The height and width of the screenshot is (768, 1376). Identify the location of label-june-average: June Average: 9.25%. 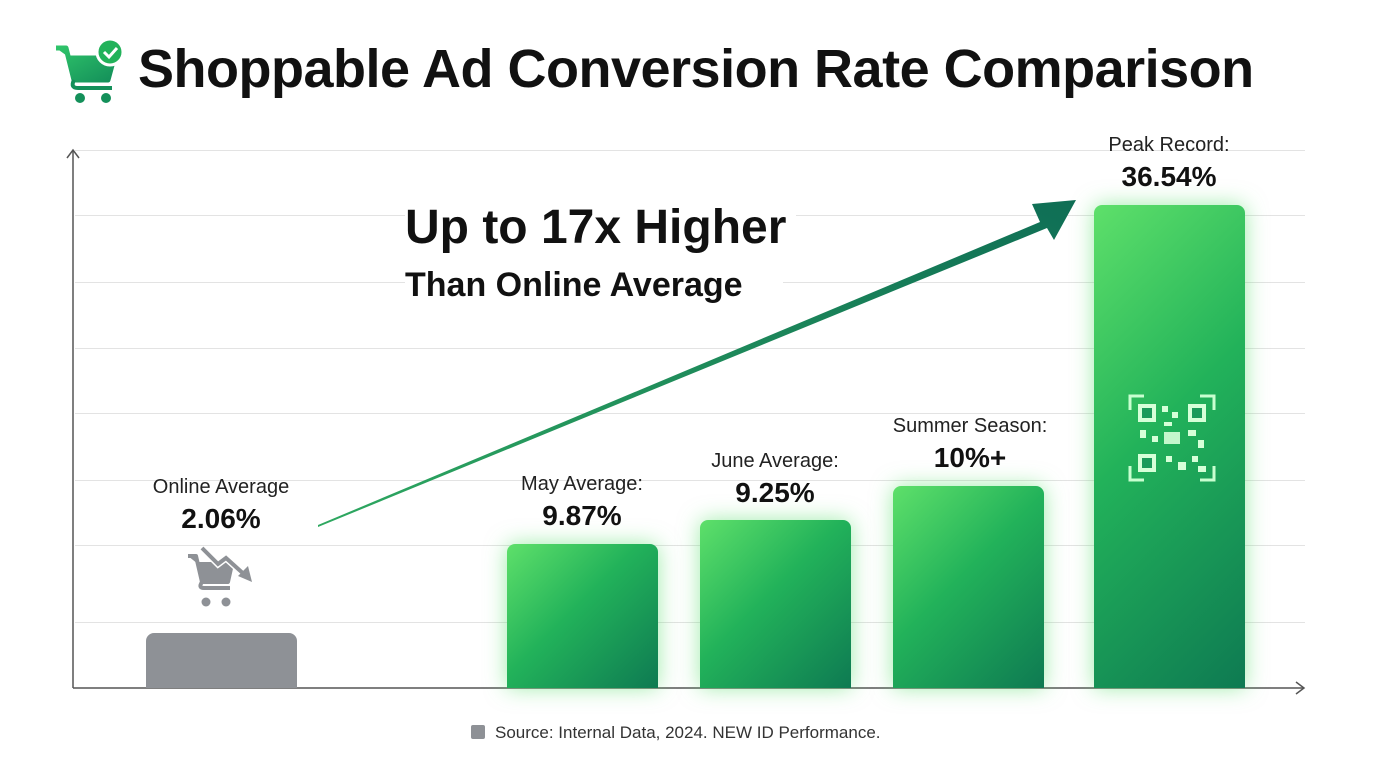
(775, 479).